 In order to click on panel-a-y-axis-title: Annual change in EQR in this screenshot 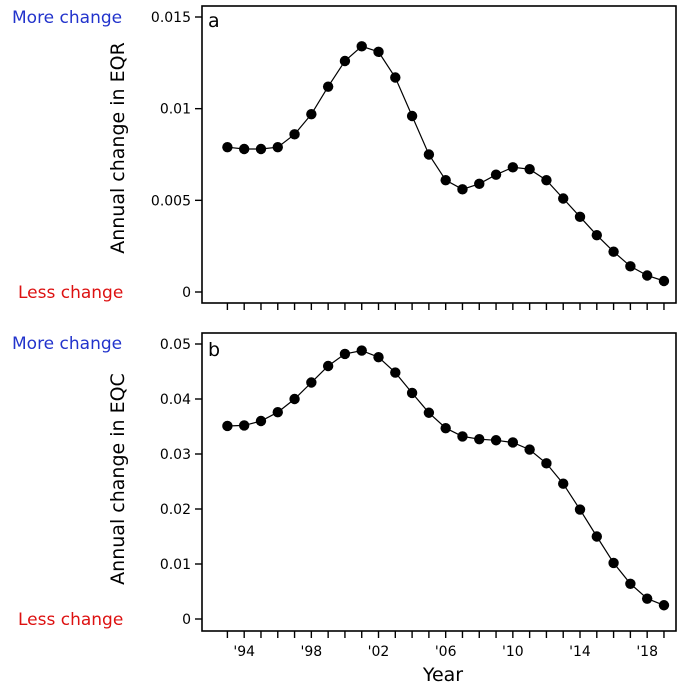, I will do `click(118, 148)`.